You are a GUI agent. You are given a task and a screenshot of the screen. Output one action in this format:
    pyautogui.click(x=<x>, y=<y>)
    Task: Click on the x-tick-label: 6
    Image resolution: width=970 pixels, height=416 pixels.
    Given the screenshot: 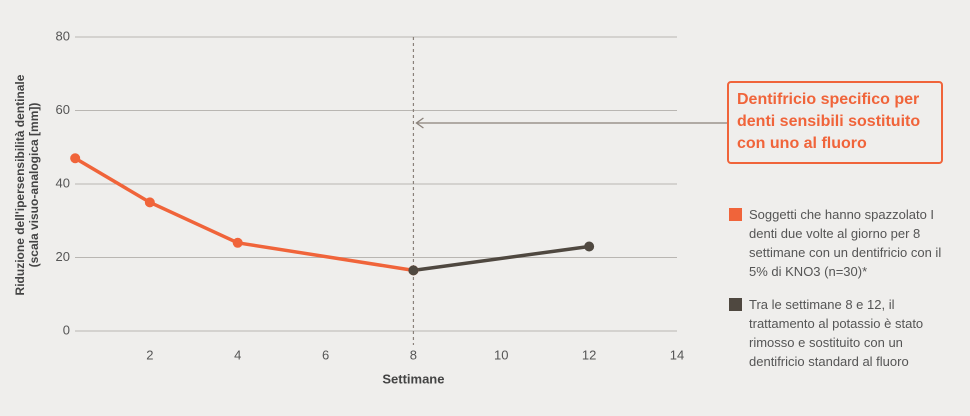 What is the action you would take?
    pyautogui.click(x=325, y=354)
    